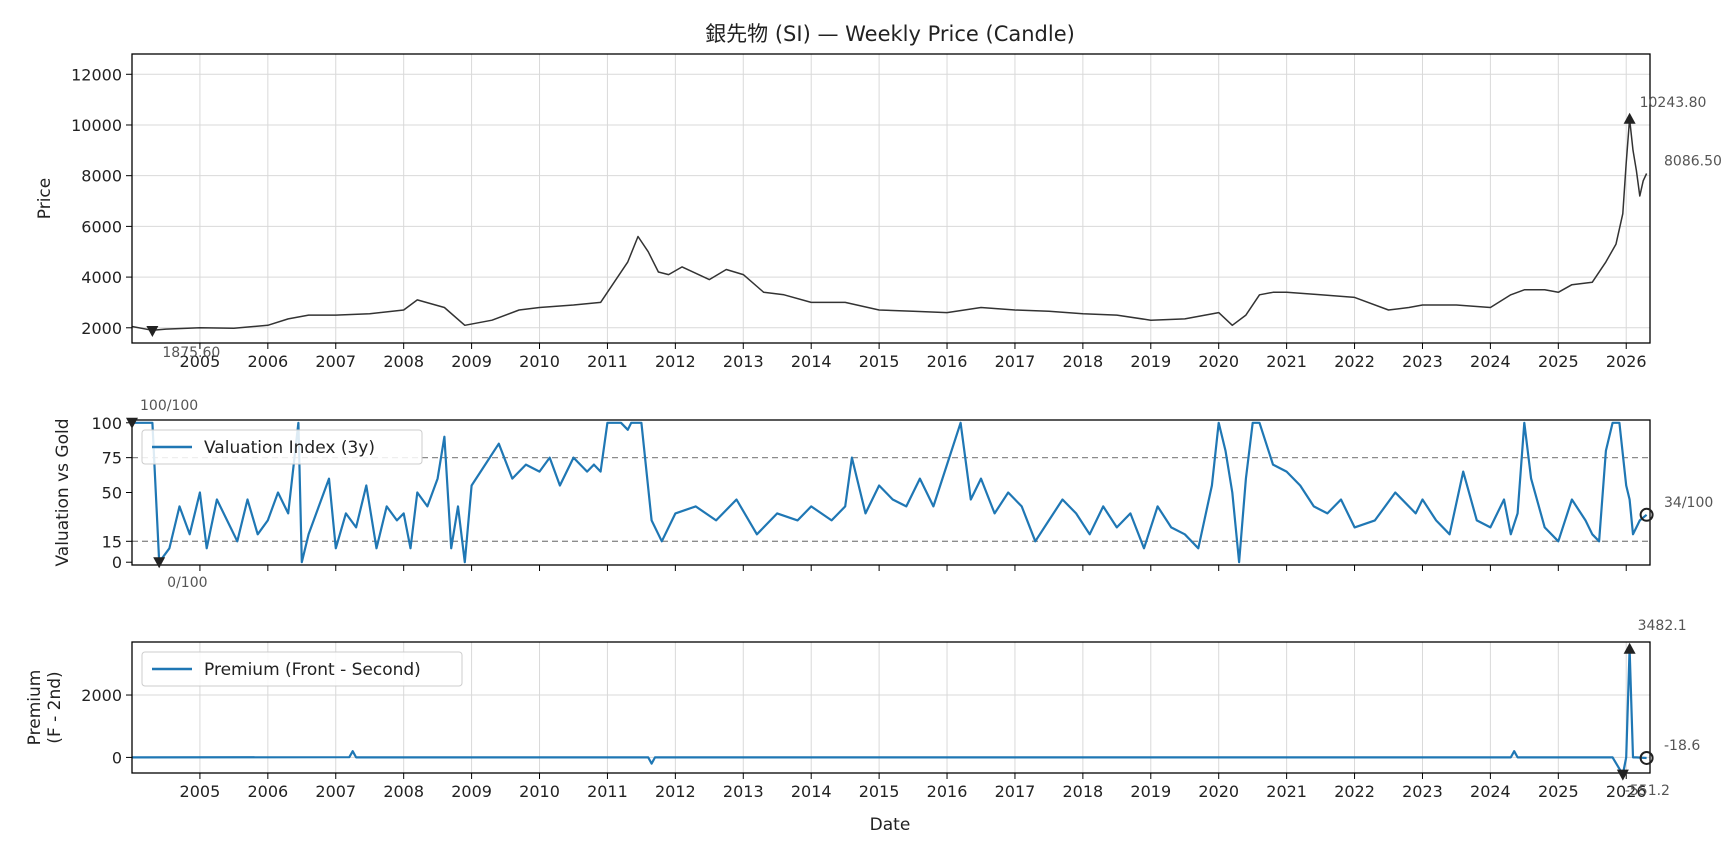 The height and width of the screenshot is (849, 1728). What do you see at coordinates (312, 670) in the screenshot?
I see `legend-label: Premium (Front - Second)` at bounding box center [312, 670].